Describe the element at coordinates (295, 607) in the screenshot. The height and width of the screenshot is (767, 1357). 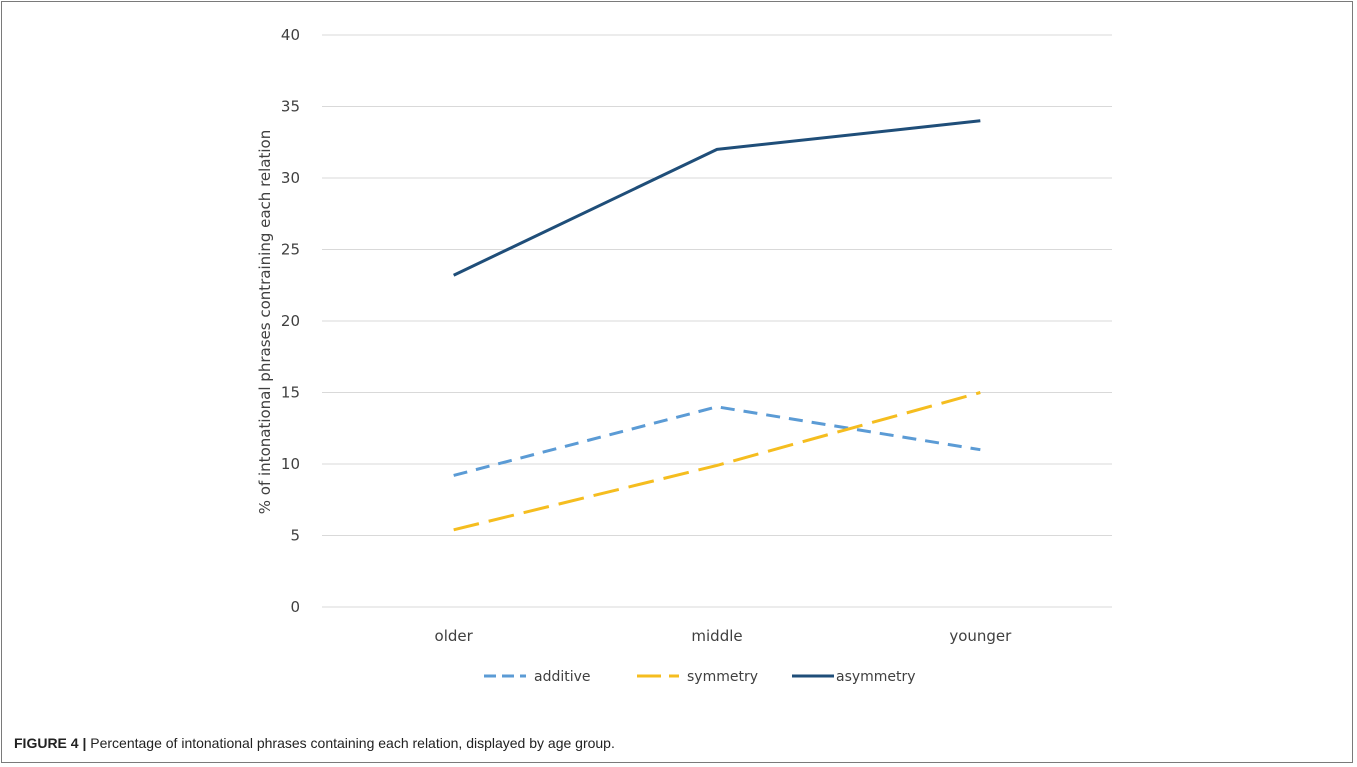
I see `y-tick-label: 0` at that location.